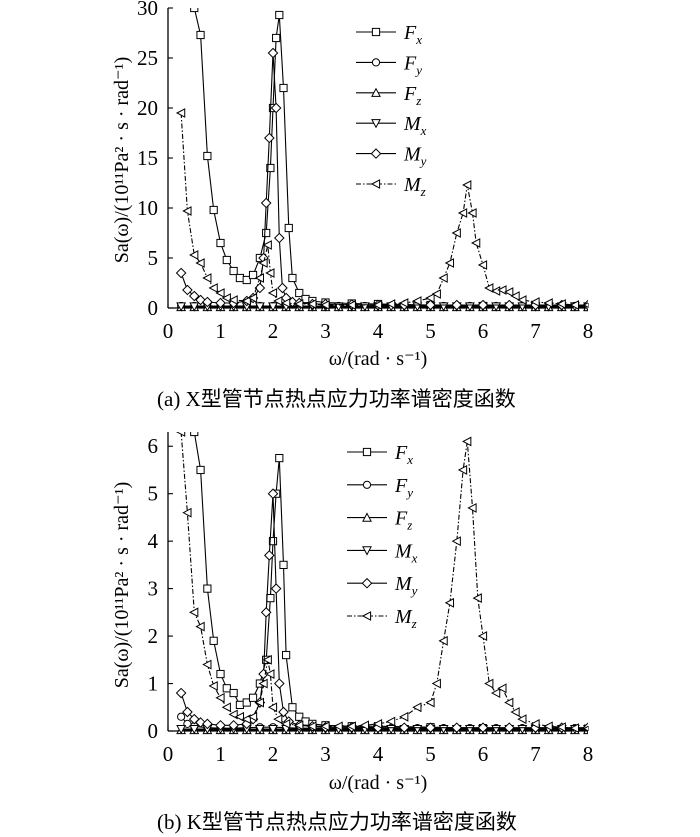 This screenshot has width=700, height=837. I want to click on x-tick-label: 3, so click(325, 754).